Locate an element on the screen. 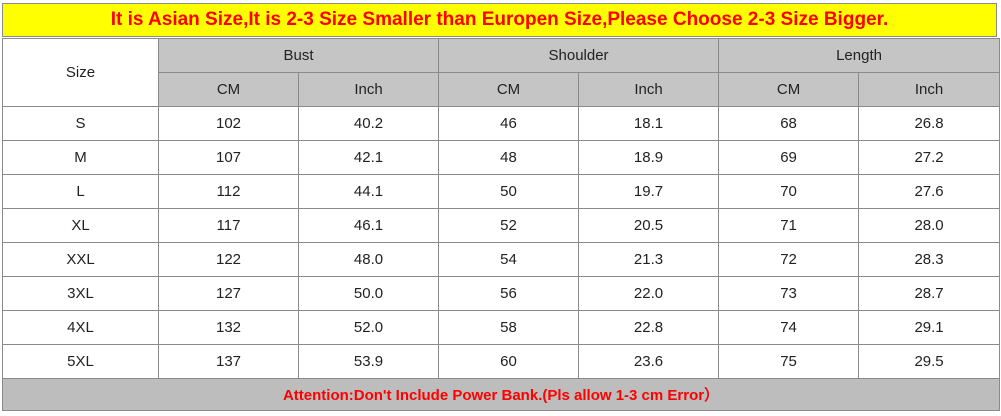  table-row: 3XL 127 50.0 56 22.0 73 28.7 is located at coordinates (501, 293).